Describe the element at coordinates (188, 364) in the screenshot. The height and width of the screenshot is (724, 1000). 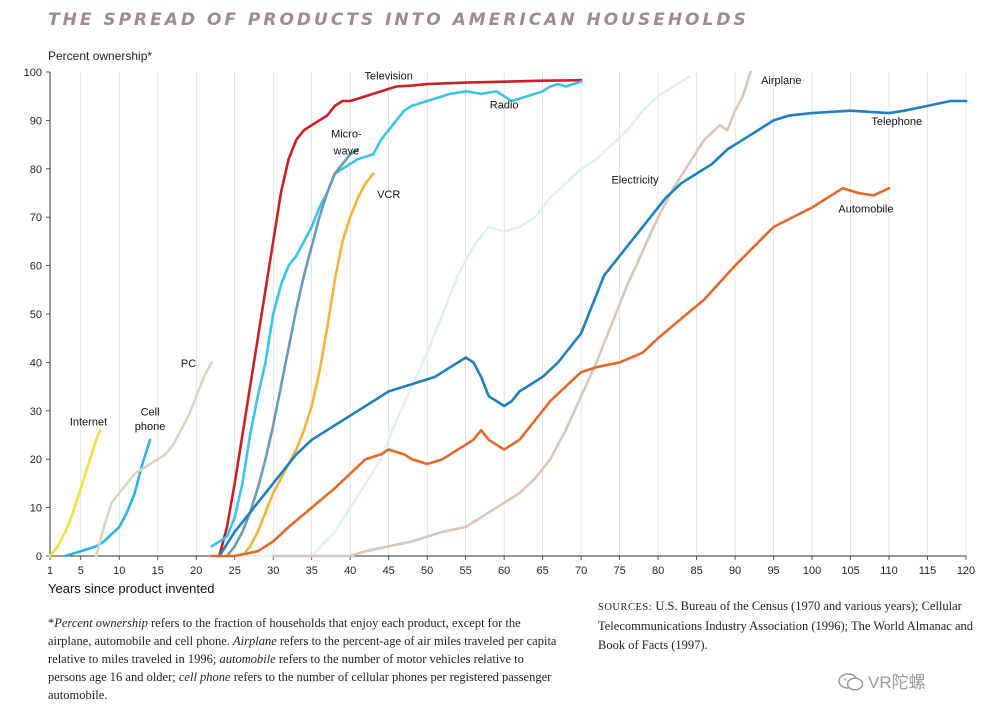
I see `series-label: PC` at that location.